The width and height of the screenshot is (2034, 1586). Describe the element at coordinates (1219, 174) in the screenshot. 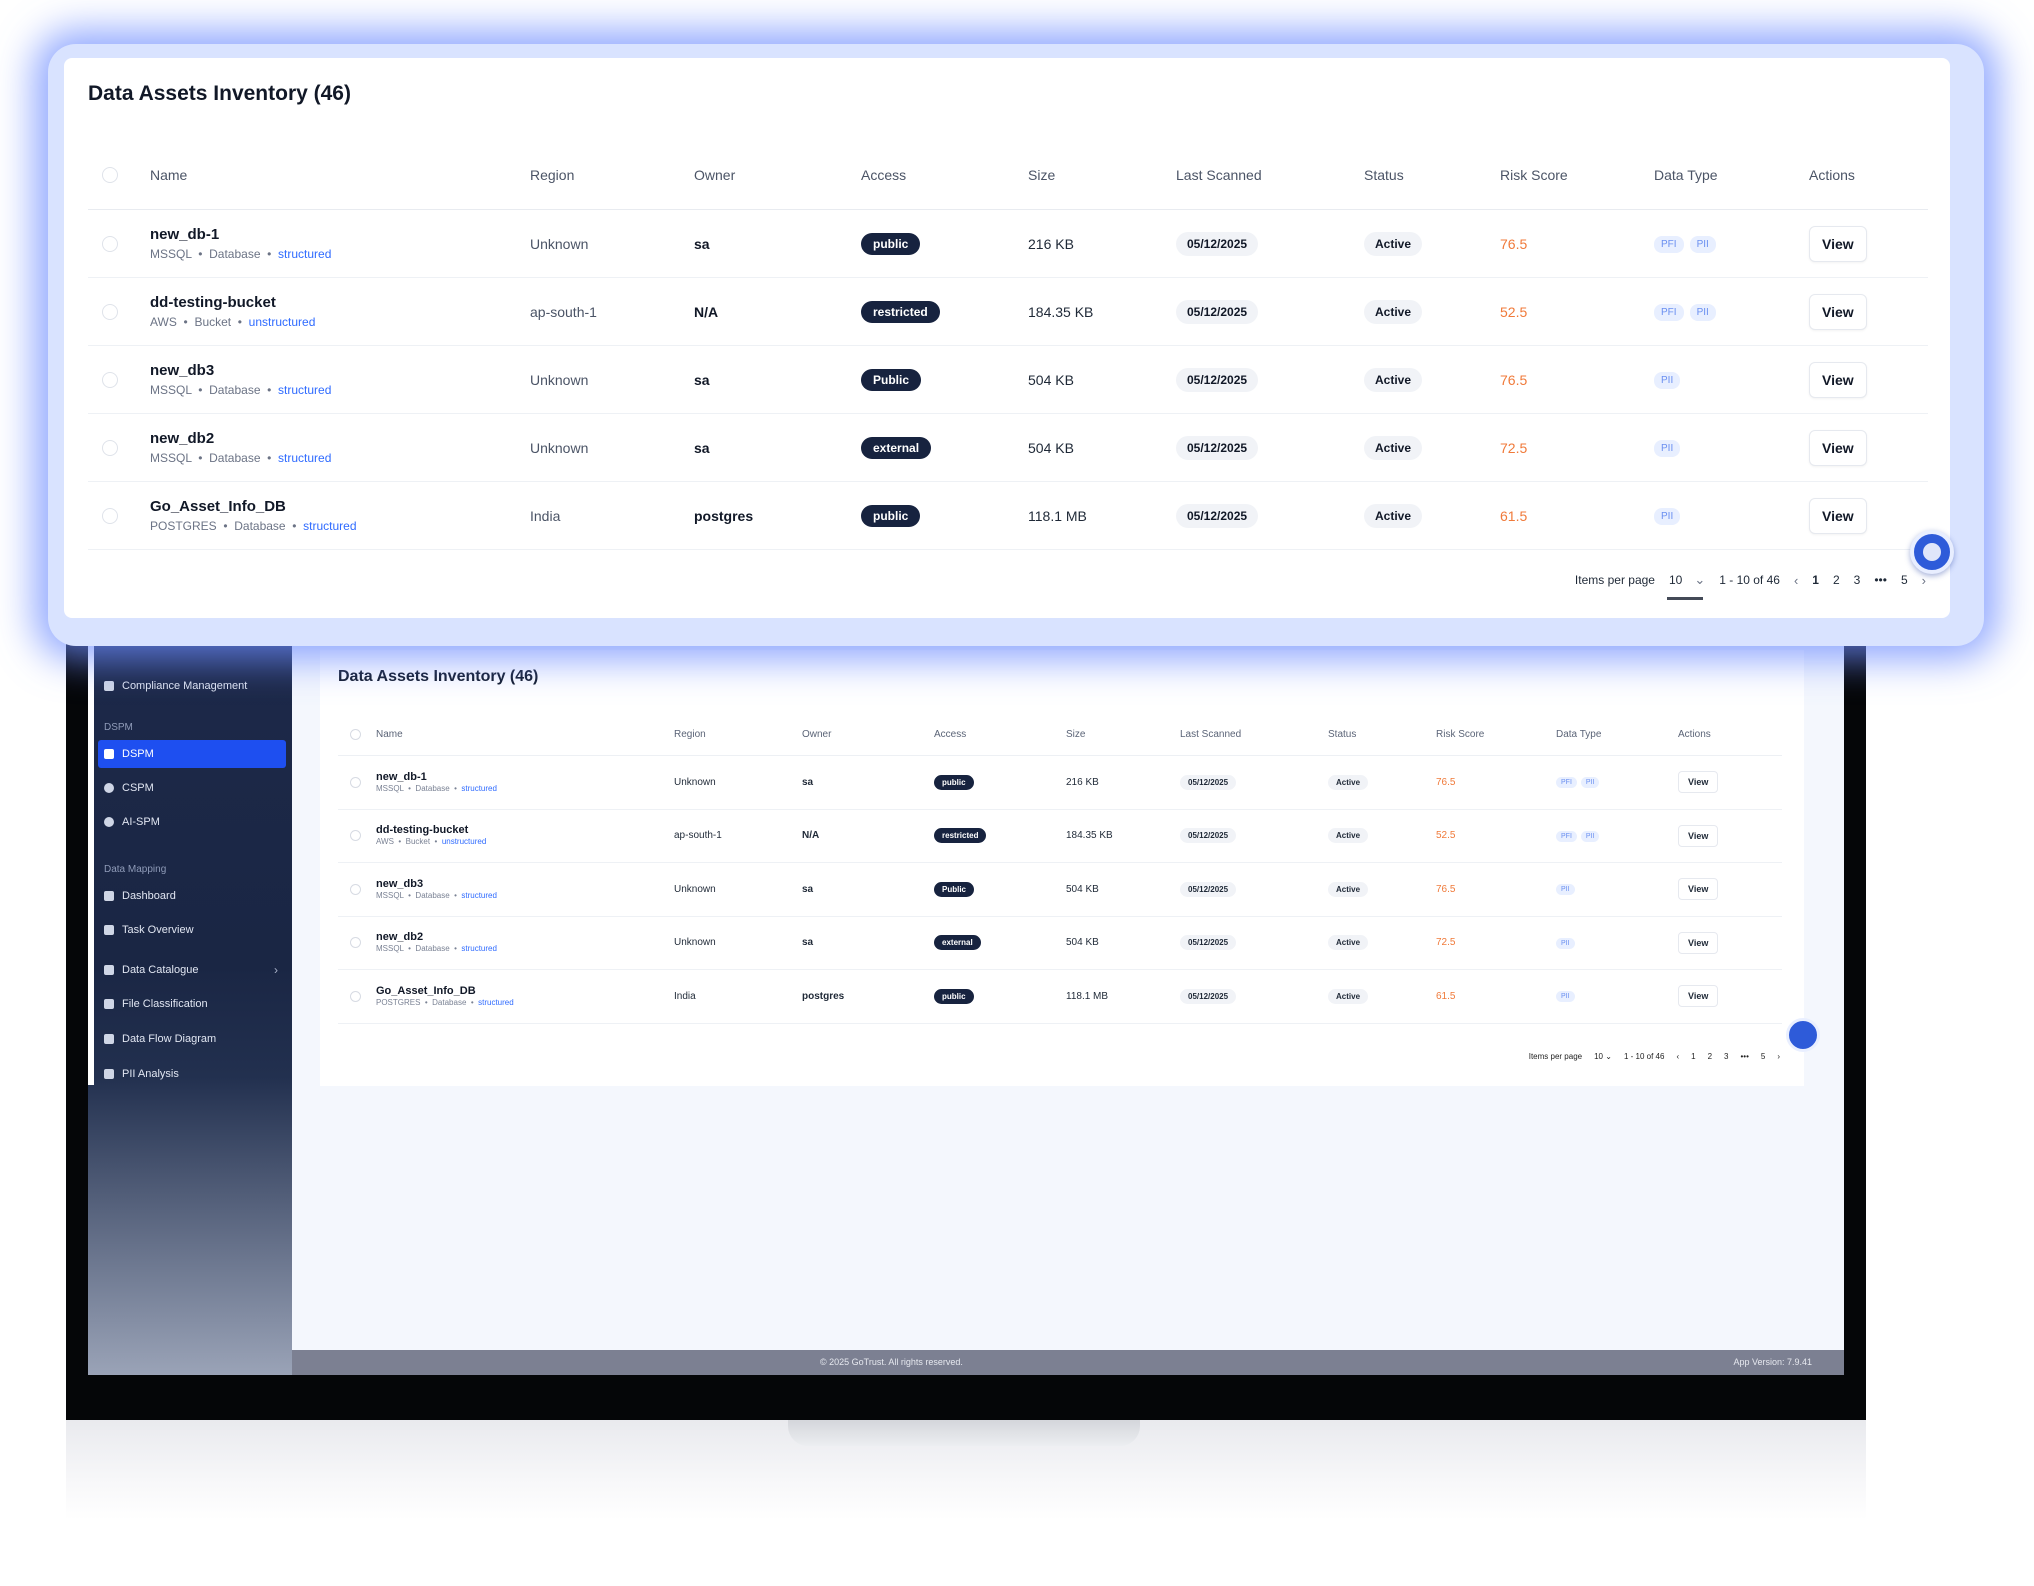

I see `column-header-last-scanned: Last Scanned` at that location.